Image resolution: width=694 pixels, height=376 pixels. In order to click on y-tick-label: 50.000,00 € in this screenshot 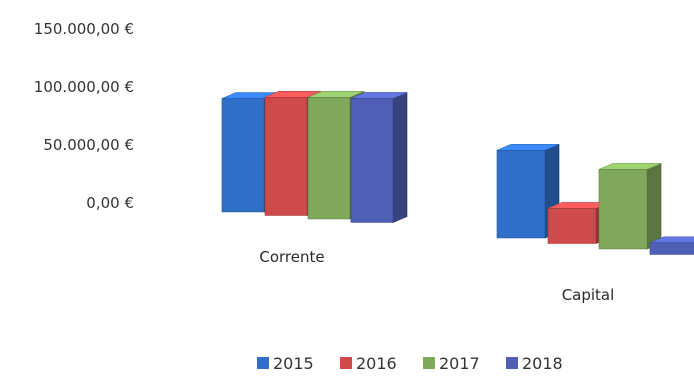, I will do `click(88, 145)`.